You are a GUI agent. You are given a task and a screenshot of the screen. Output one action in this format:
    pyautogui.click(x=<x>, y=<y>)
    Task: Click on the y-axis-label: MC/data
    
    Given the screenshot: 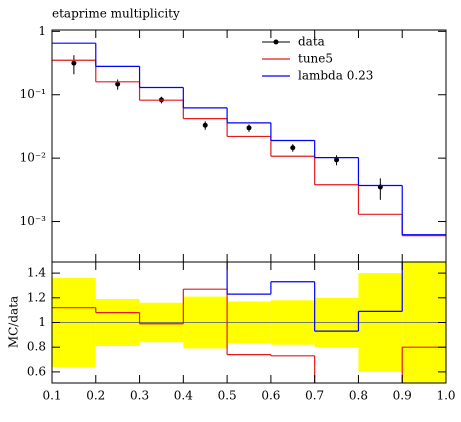 What is the action you would take?
    pyautogui.click(x=14, y=322)
    